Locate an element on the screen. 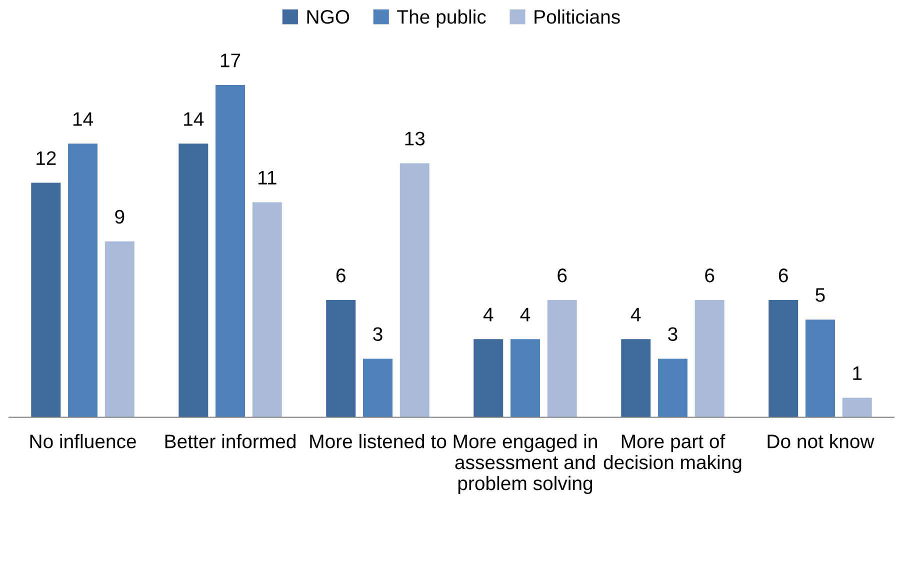  data-label: 5 is located at coordinates (820, 295).